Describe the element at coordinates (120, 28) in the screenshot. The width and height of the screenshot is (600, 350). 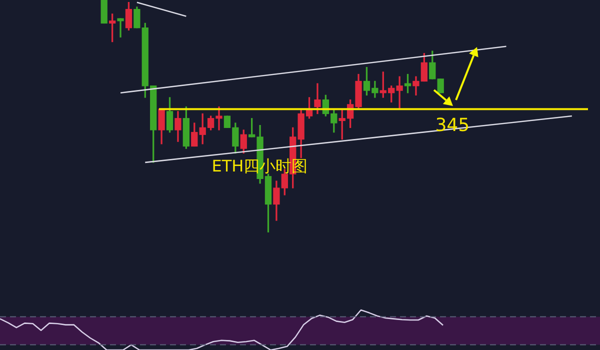
I see `candlestick` at that location.